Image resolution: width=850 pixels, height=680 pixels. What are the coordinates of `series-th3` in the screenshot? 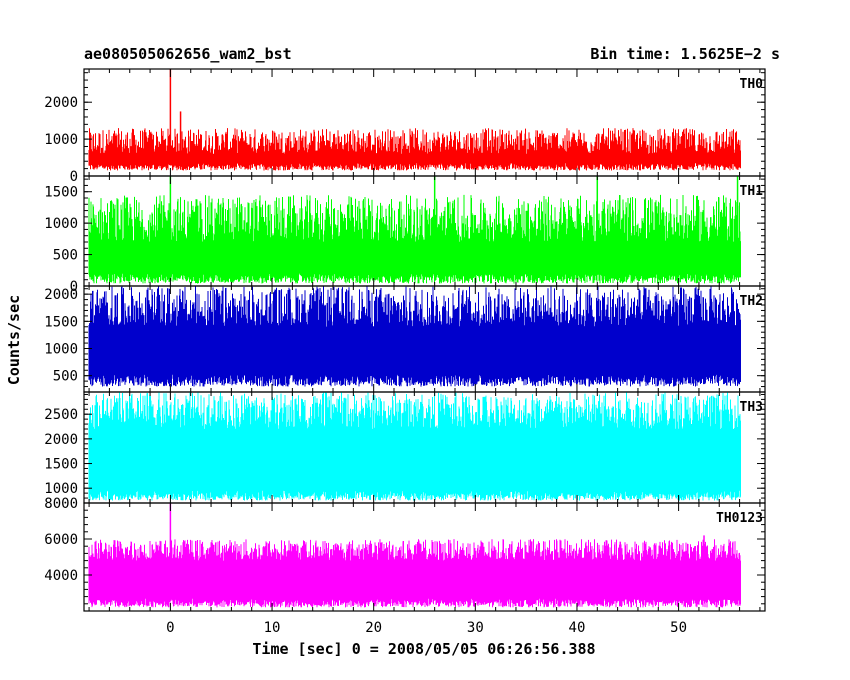 It's located at (414, 446).